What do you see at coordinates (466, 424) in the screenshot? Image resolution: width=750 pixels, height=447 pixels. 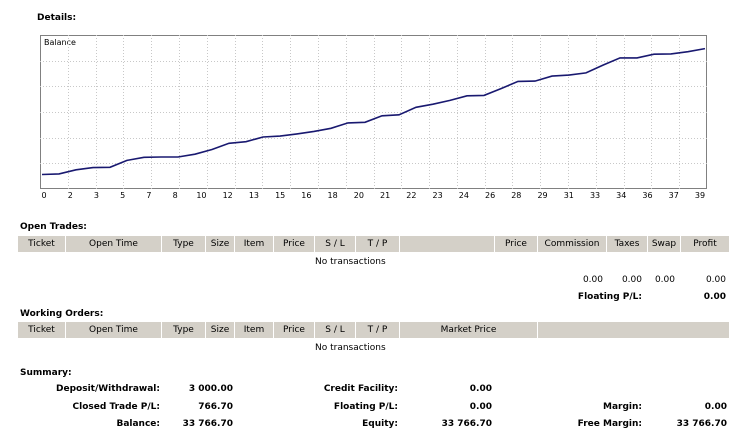 I see `equity-value: 33 766.70` at bounding box center [466, 424].